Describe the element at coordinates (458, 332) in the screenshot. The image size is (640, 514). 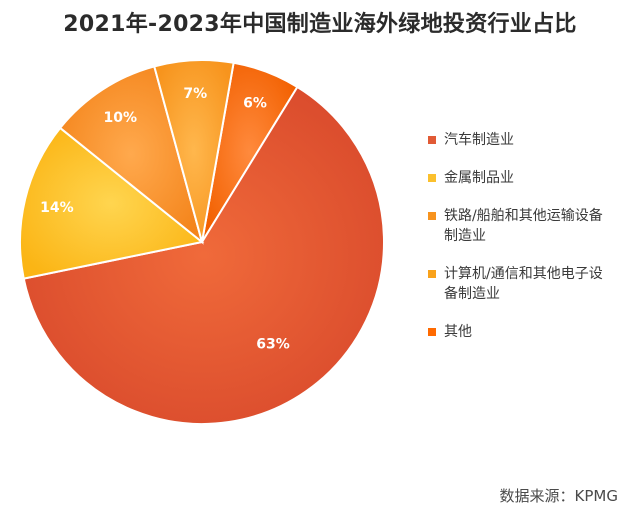
I see `legend-label-line: 其他` at that location.